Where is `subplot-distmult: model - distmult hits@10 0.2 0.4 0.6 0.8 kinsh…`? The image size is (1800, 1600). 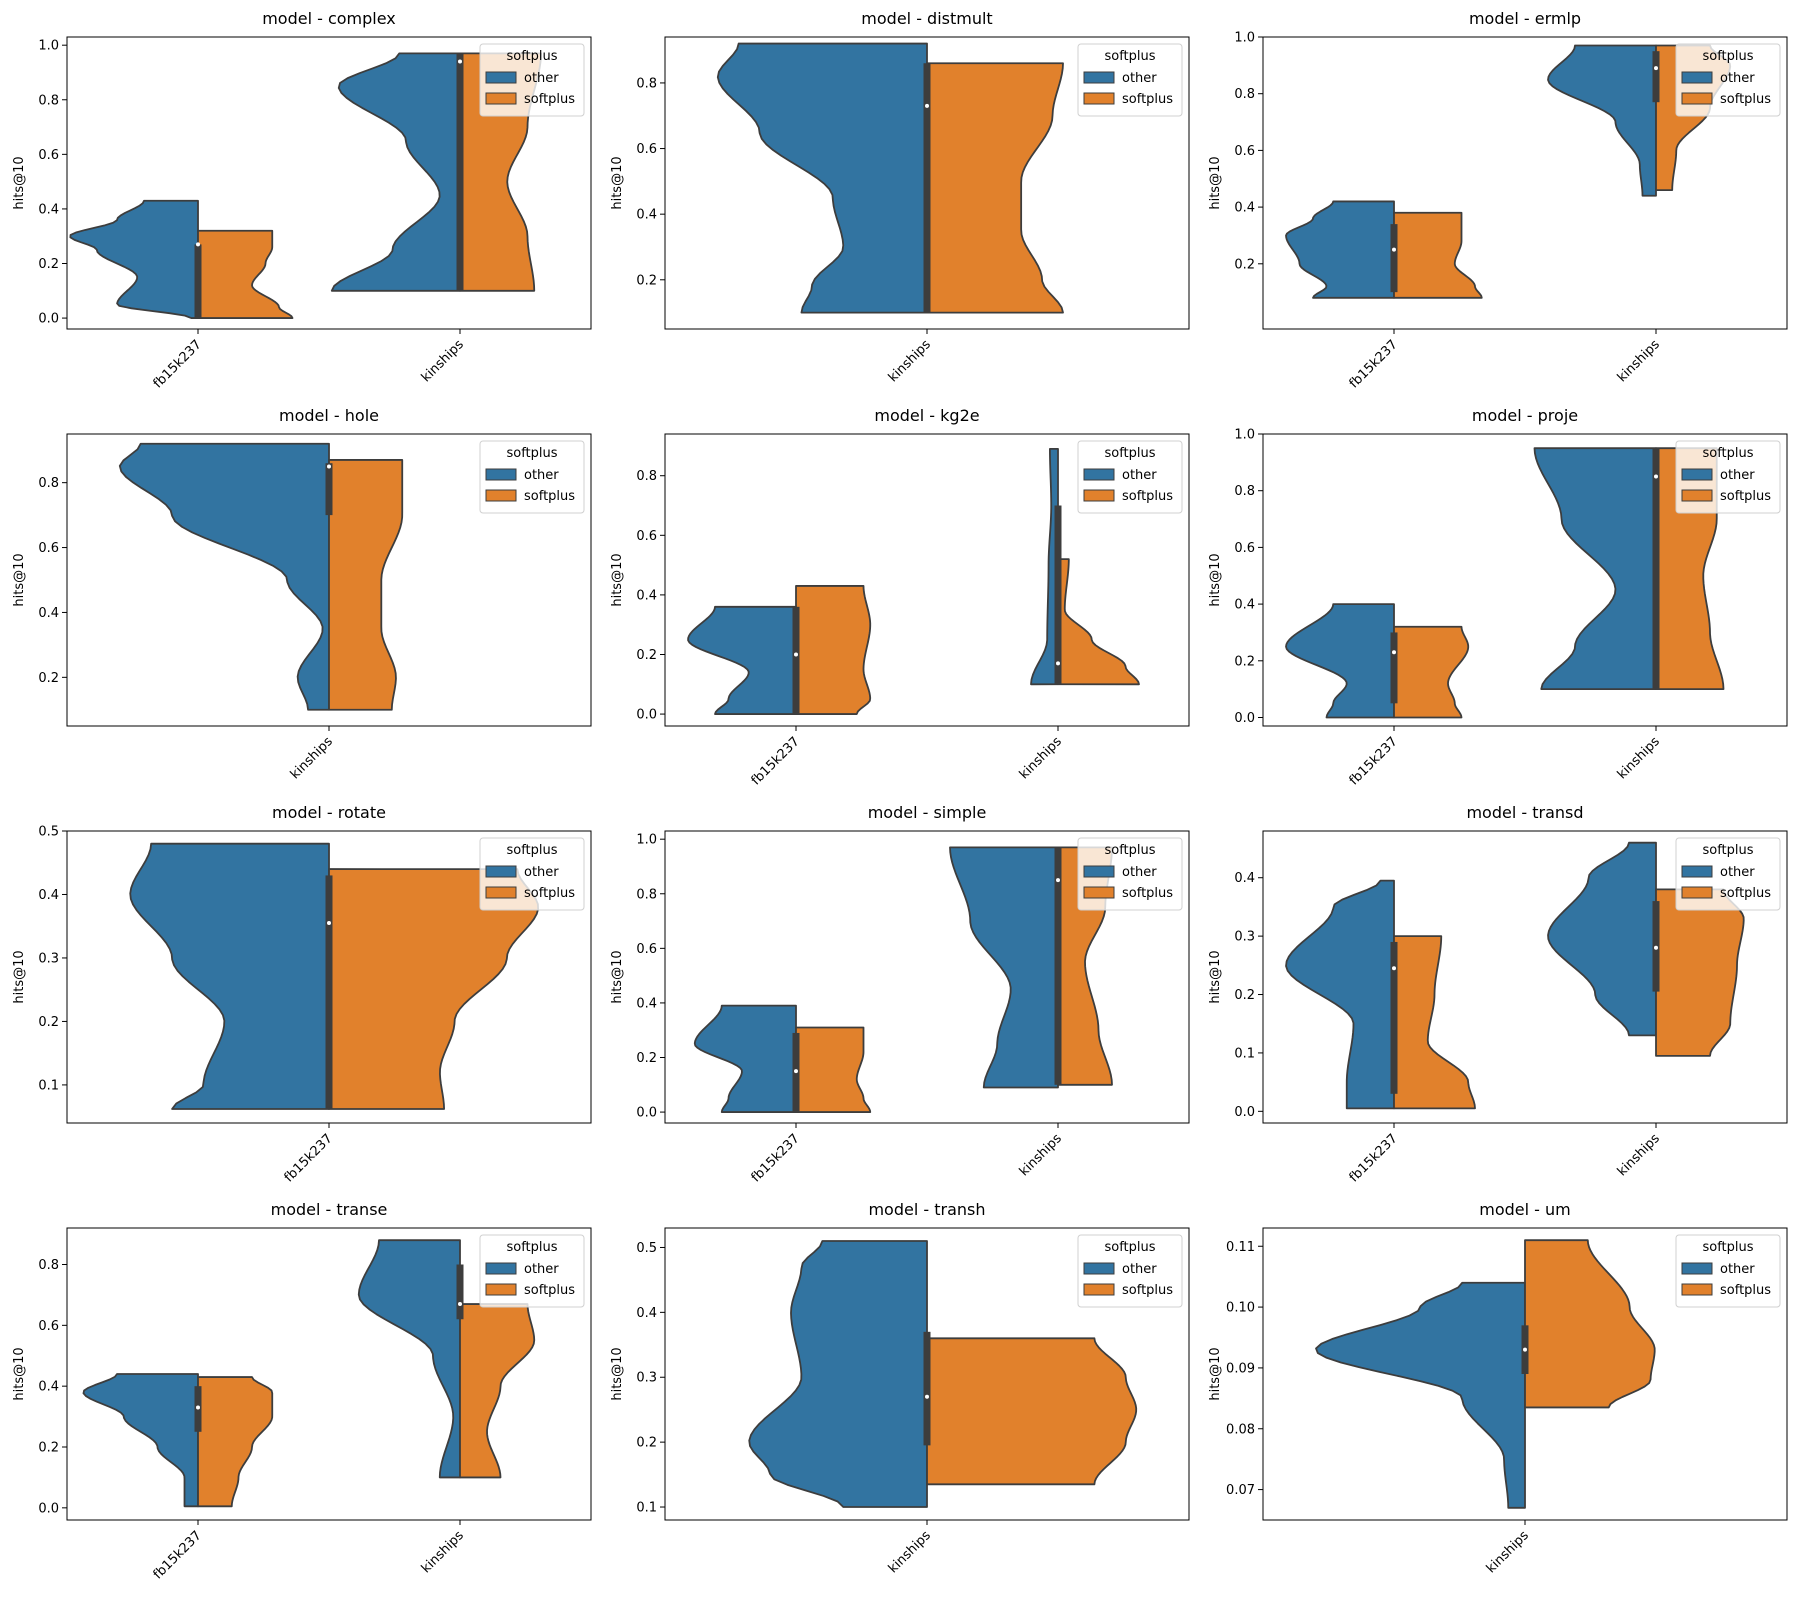 subplot-distmult: model - distmult hits@10 0.2 0.4 0.6 0.8 kinsh… is located at coordinates (900, 197).